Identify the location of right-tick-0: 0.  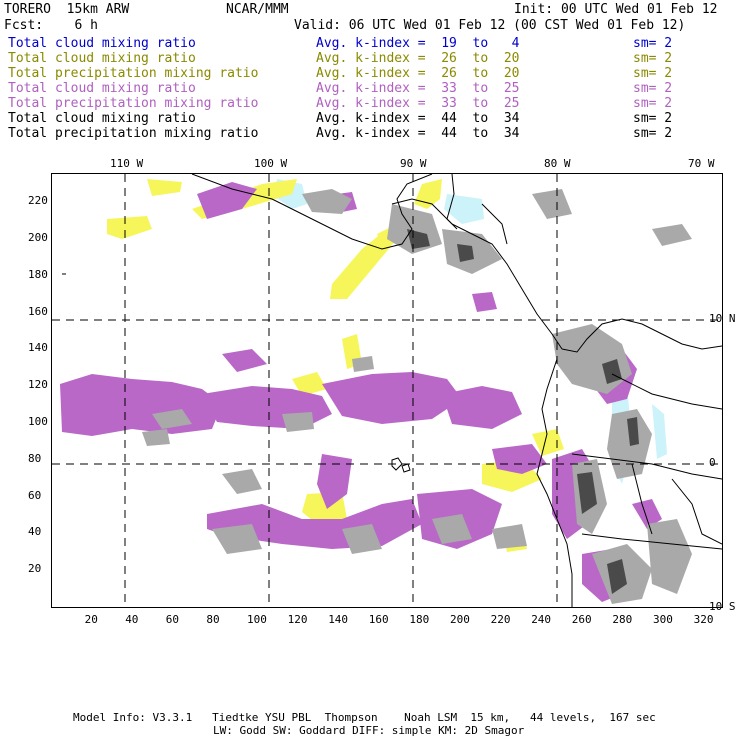
(712, 462).